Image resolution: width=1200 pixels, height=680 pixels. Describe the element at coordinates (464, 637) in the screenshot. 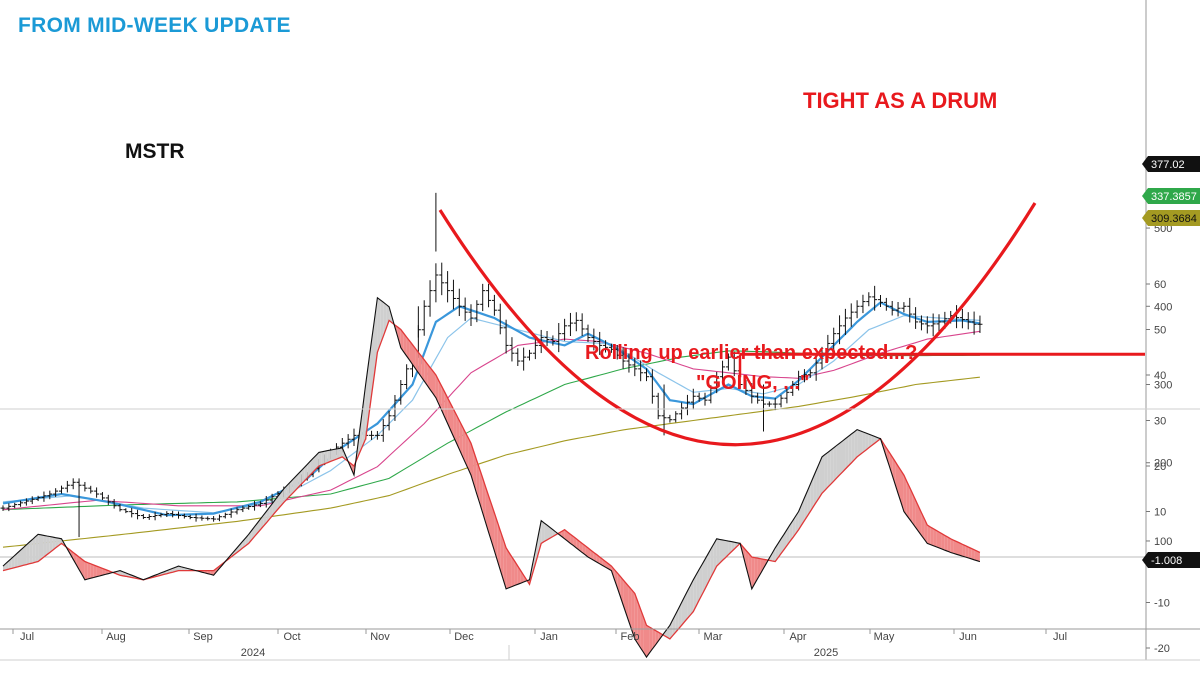

I see `month-label: Dec` at that location.